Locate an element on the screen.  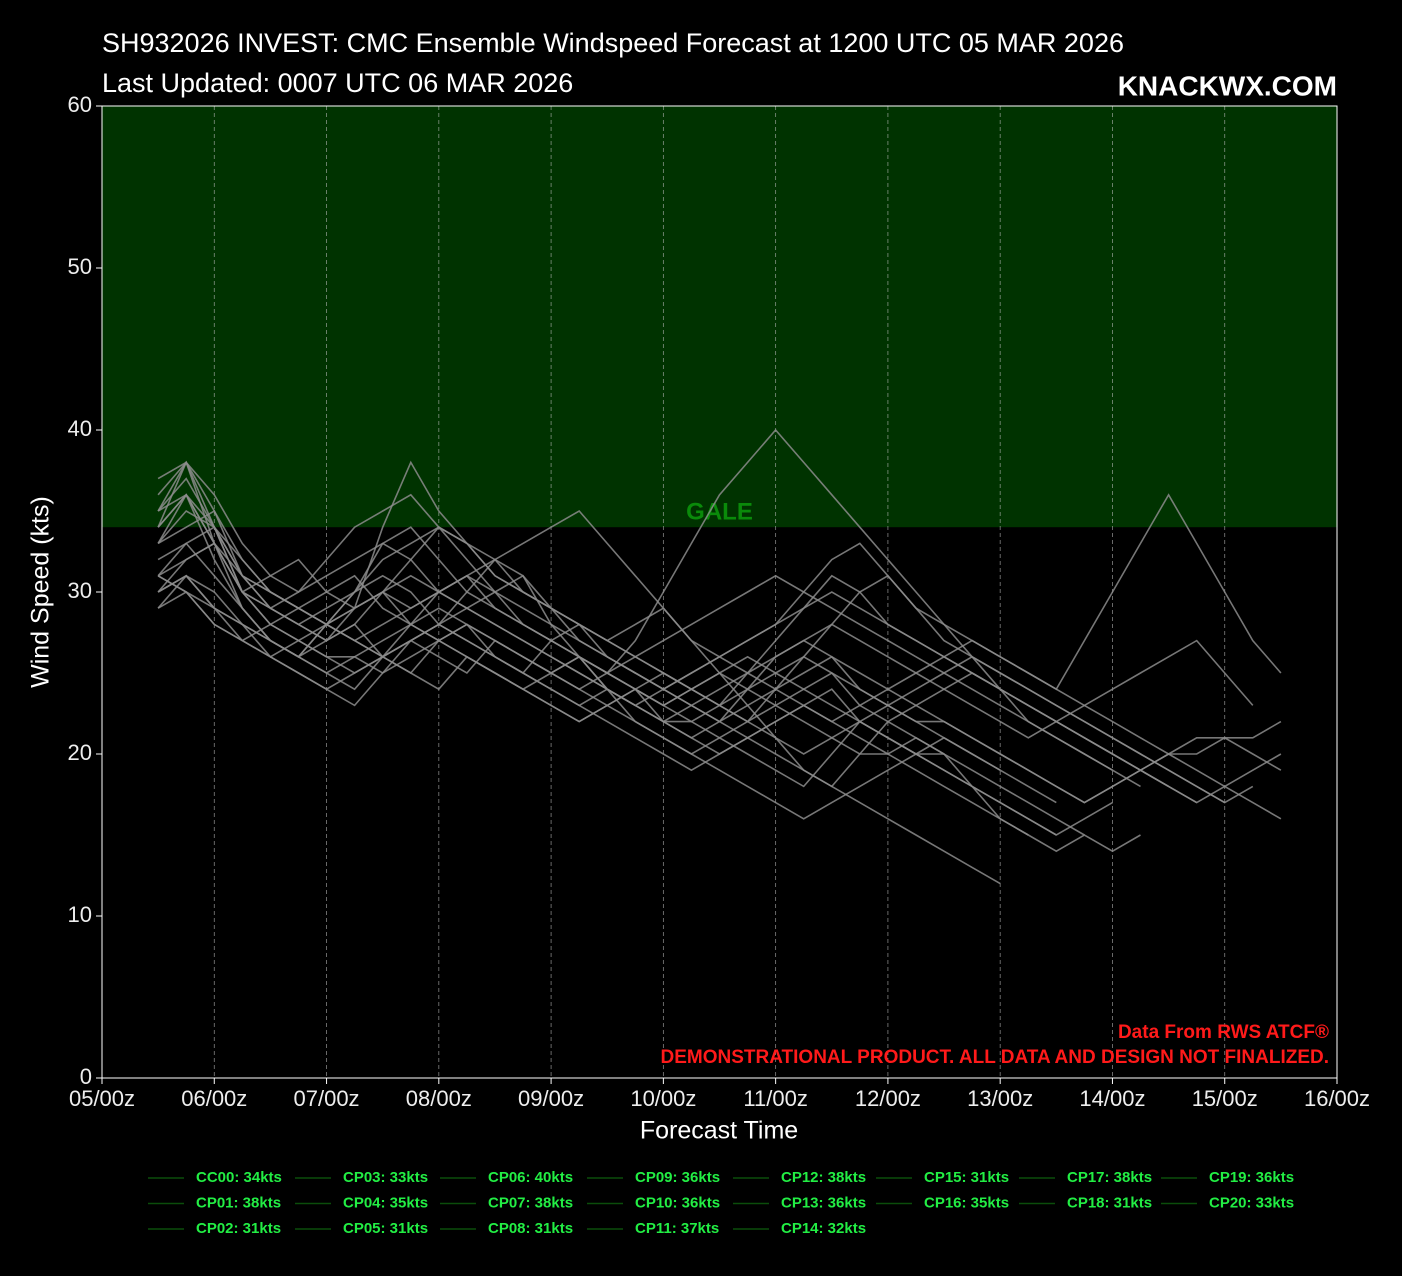
legend-label: CP12: 38kts is located at coordinates (823, 1177).